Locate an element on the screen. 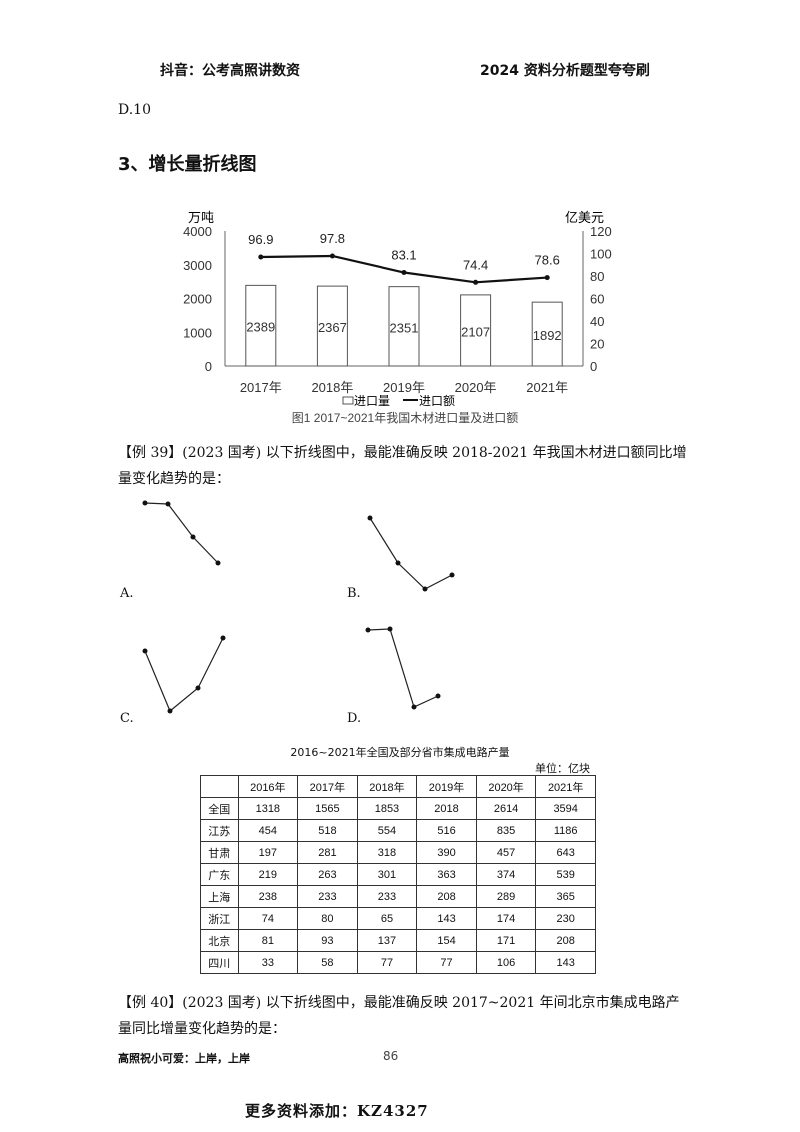  option-d-label: D. is located at coordinates (354, 718).